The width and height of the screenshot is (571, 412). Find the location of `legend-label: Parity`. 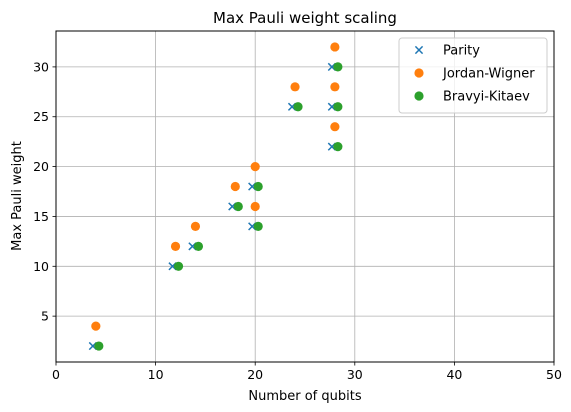

legend-label: Parity is located at coordinates (461, 51).